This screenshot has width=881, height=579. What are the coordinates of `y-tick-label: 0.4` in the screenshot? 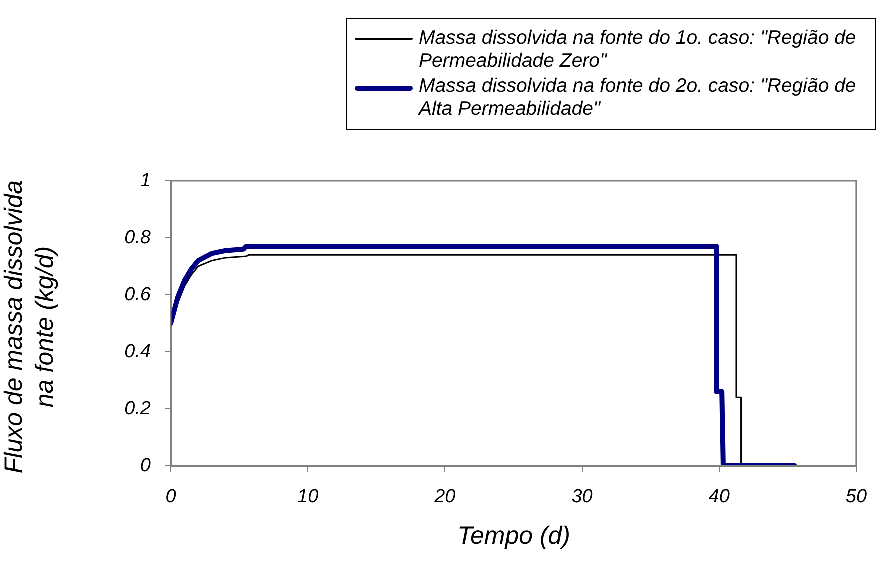 It's located at (137, 351).